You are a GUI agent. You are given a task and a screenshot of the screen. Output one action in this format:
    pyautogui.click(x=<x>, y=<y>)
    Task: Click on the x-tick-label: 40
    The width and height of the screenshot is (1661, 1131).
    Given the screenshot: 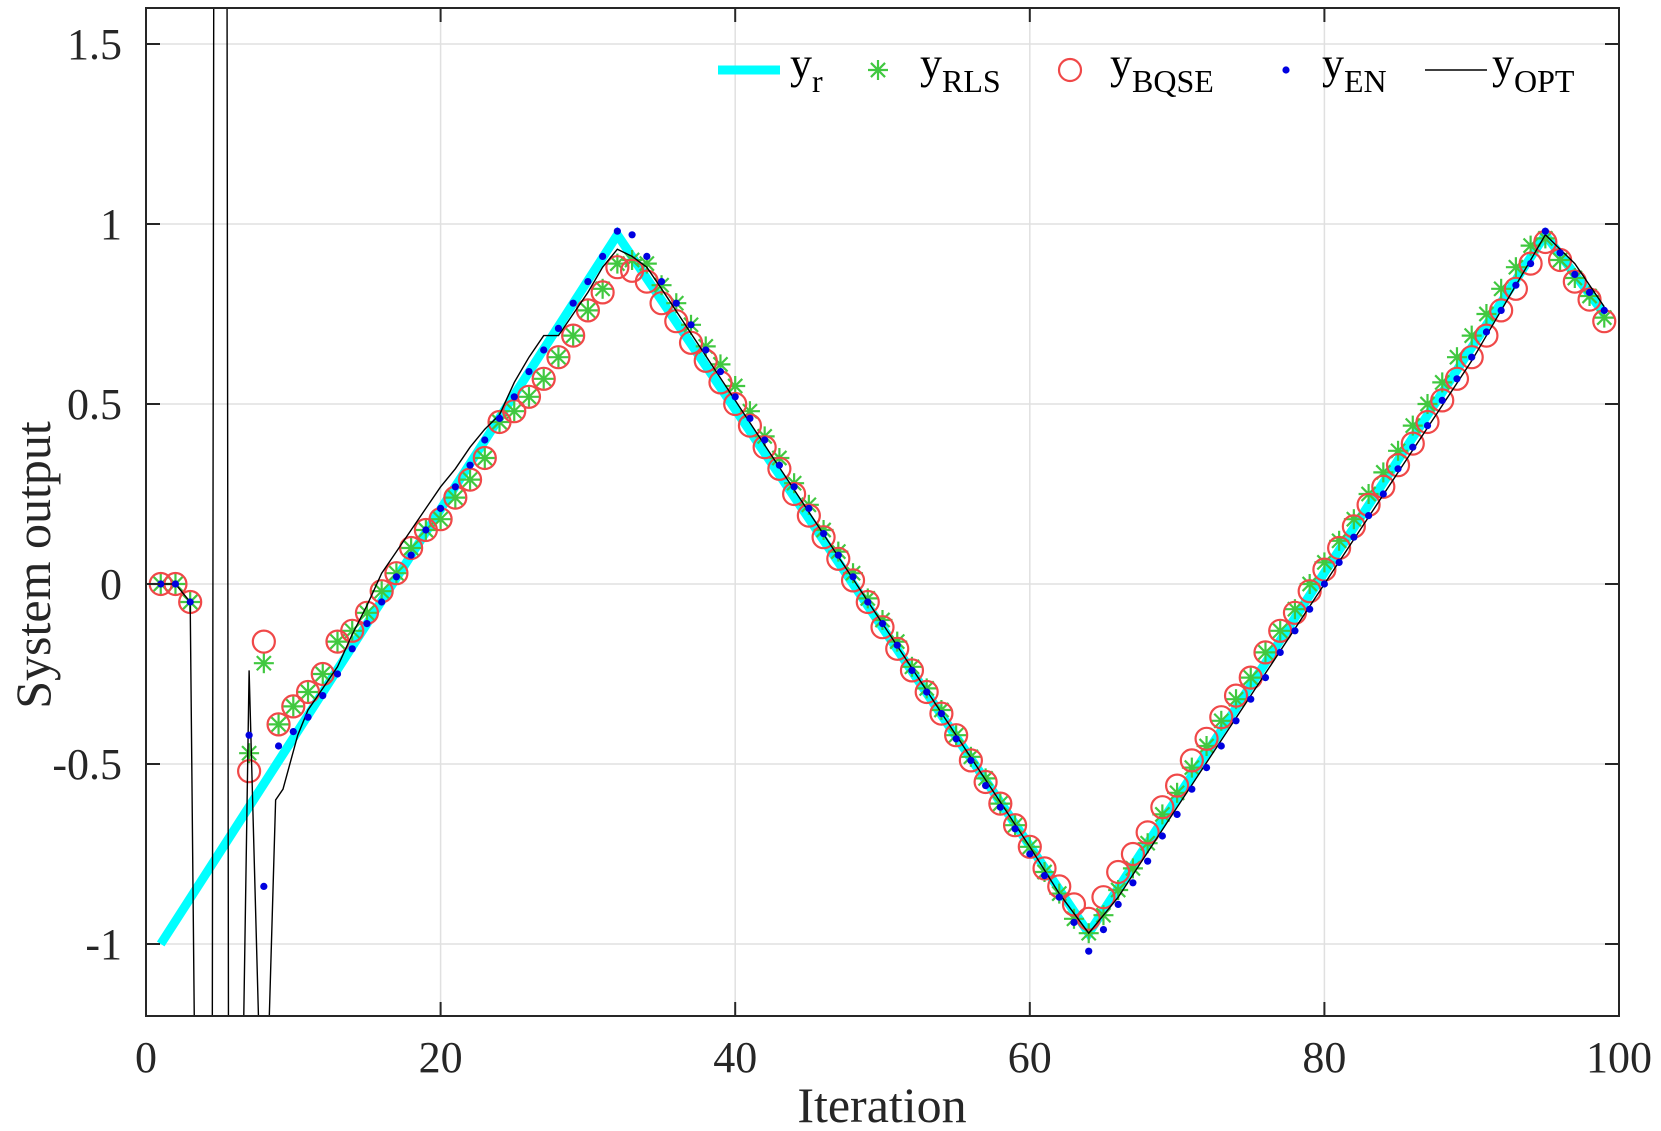 What is the action you would take?
    pyautogui.click(x=735, y=1057)
    